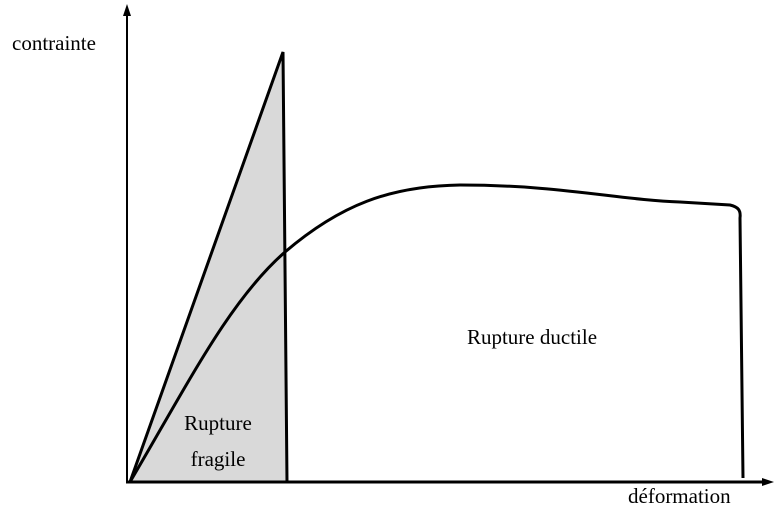 The height and width of the screenshot is (510, 775). Describe the element at coordinates (532, 337) in the screenshot. I see `ductile-label: Rupture ductile` at that location.